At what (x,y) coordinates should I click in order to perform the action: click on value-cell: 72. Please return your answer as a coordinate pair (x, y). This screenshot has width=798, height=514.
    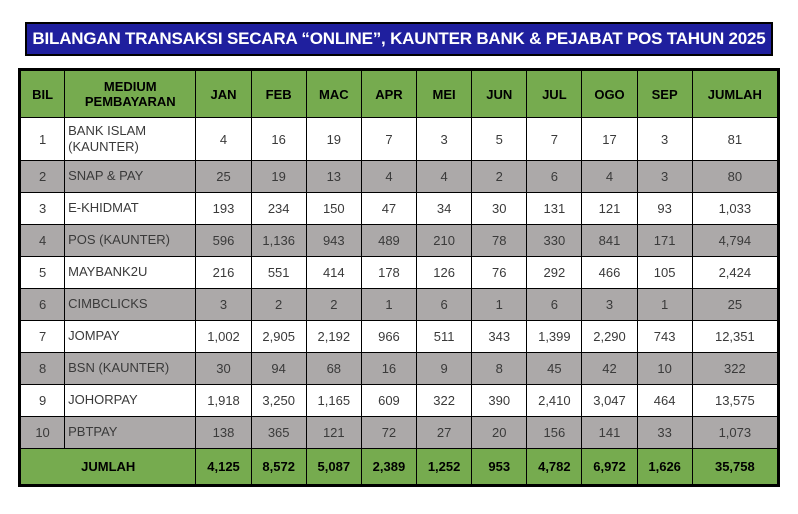
    Looking at the image, I should click on (389, 432).